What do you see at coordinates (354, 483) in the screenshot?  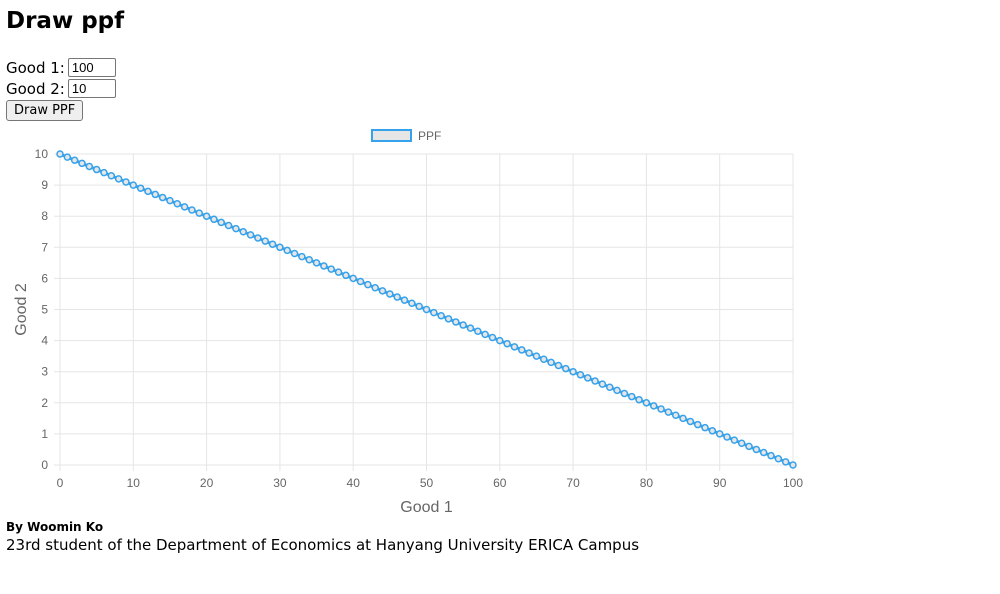 I see `x-tick-label: 40` at bounding box center [354, 483].